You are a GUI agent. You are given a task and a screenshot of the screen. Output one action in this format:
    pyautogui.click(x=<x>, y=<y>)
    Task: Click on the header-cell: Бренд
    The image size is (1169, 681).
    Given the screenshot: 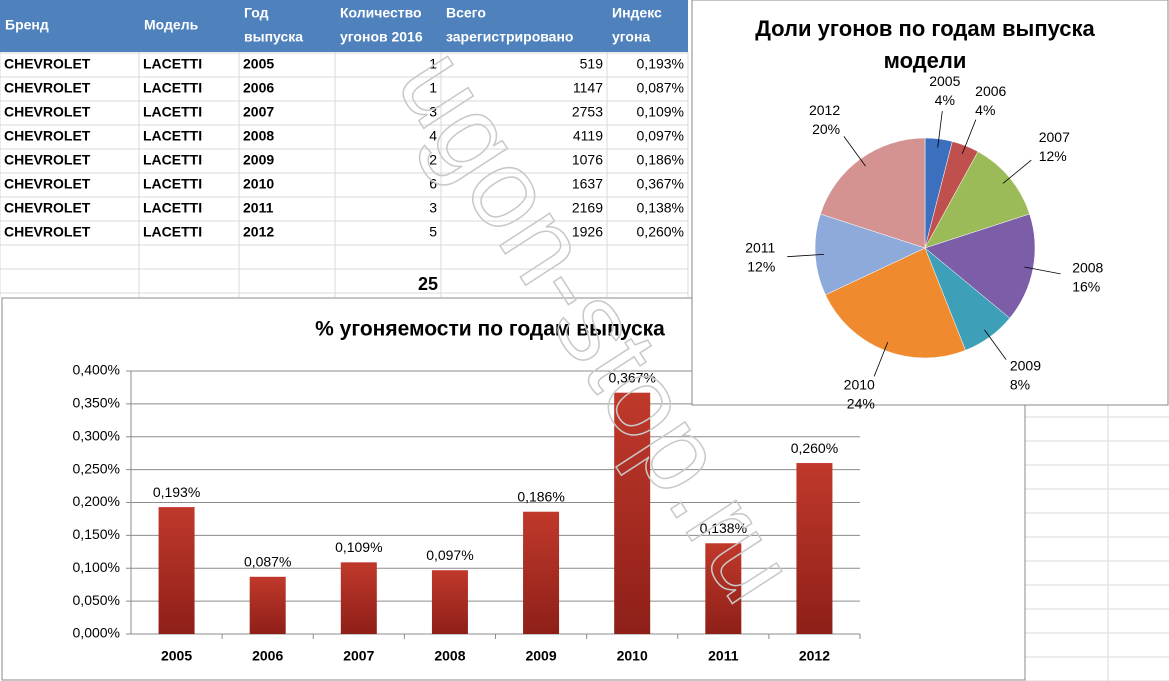 What is the action you would take?
    pyautogui.click(x=27, y=25)
    